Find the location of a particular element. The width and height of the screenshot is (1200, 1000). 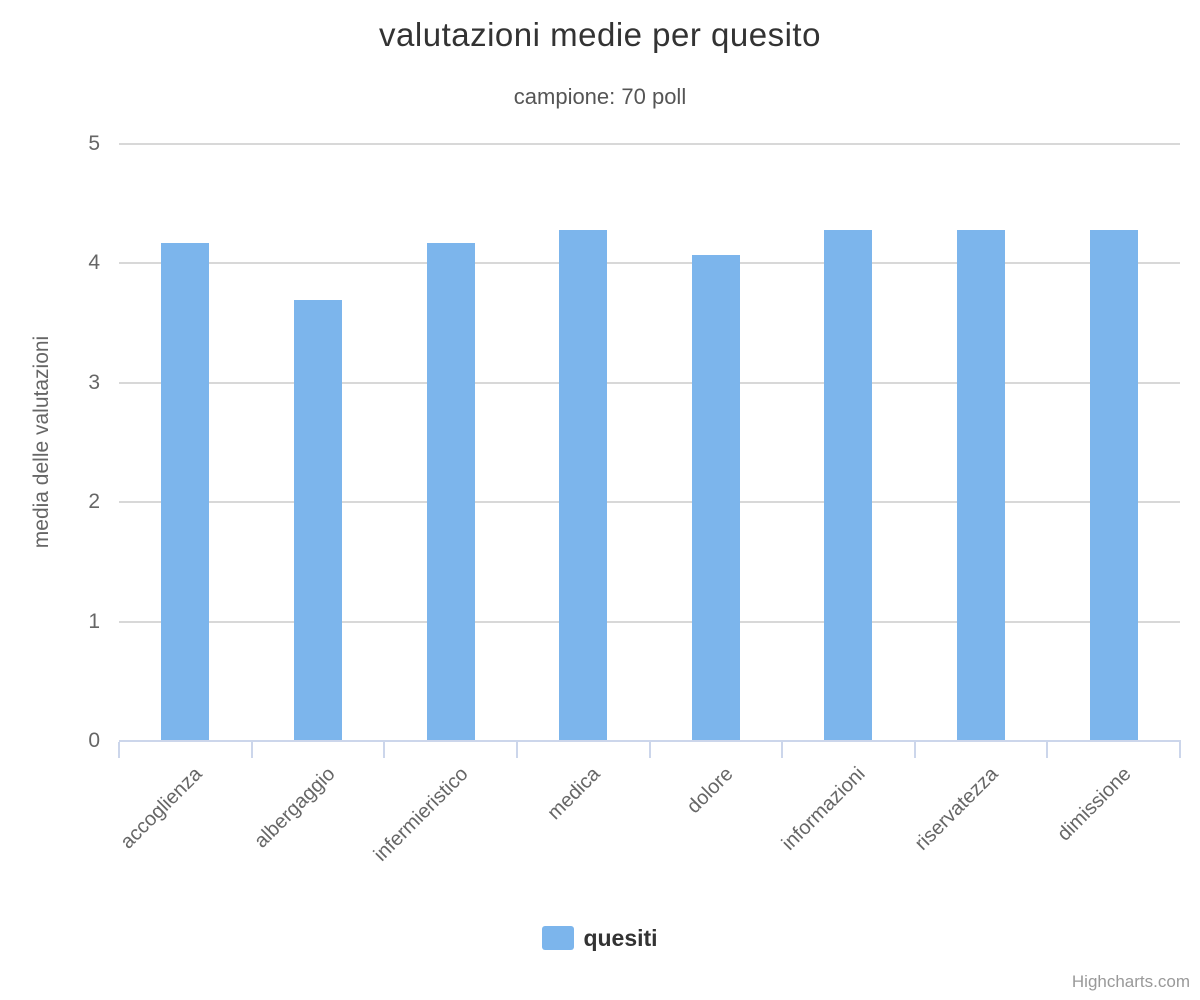

legend-item-quesiti: quesiti is located at coordinates (600, 938).